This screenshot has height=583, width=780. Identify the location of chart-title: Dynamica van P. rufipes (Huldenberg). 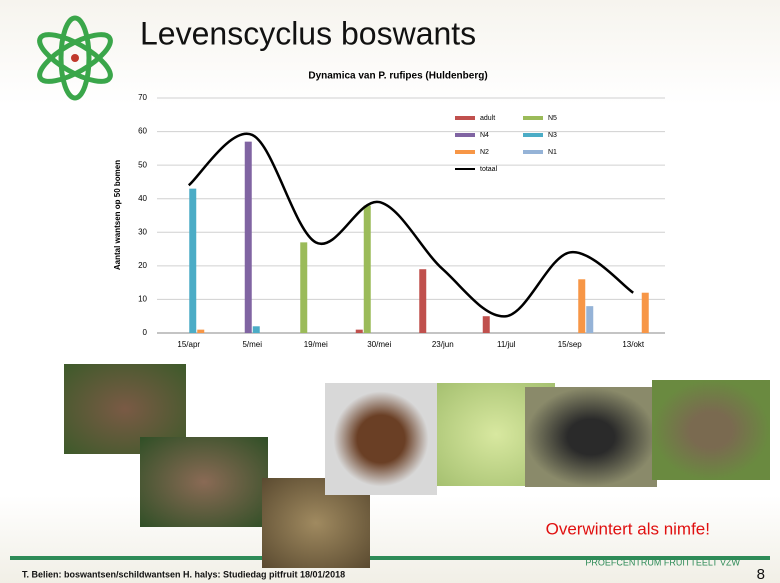
(397, 76).